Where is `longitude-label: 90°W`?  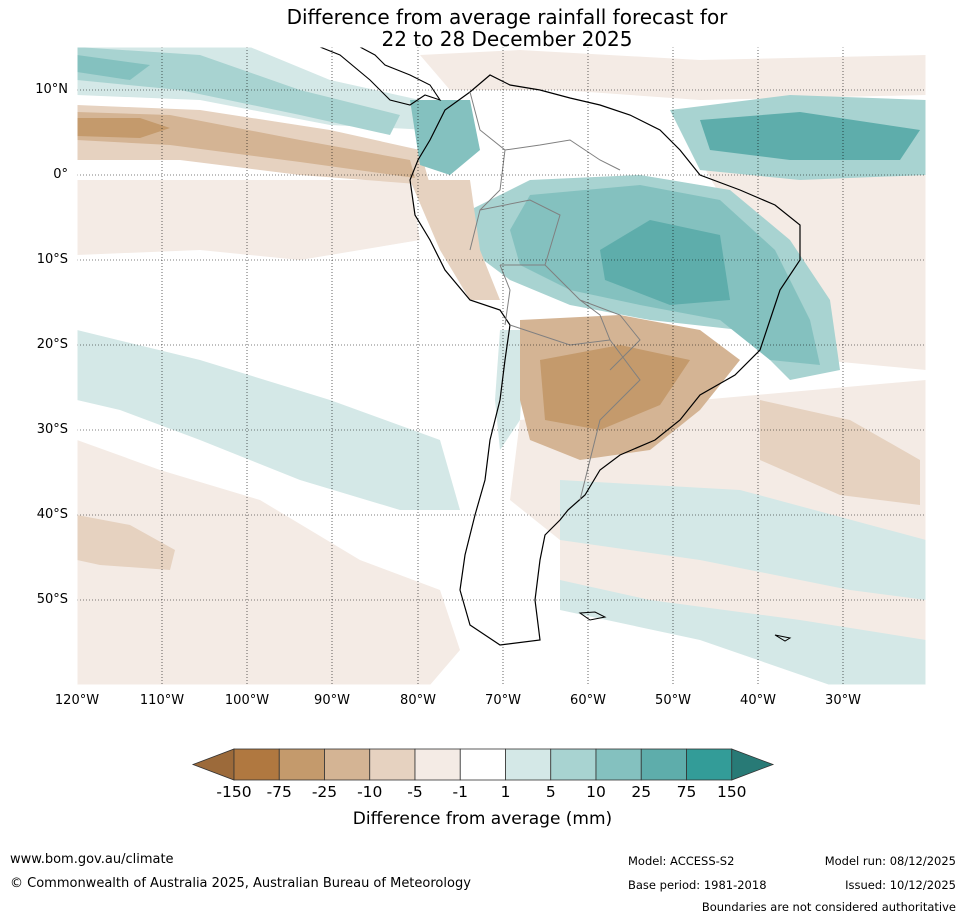
longitude-label: 90°W is located at coordinates (332, 700).